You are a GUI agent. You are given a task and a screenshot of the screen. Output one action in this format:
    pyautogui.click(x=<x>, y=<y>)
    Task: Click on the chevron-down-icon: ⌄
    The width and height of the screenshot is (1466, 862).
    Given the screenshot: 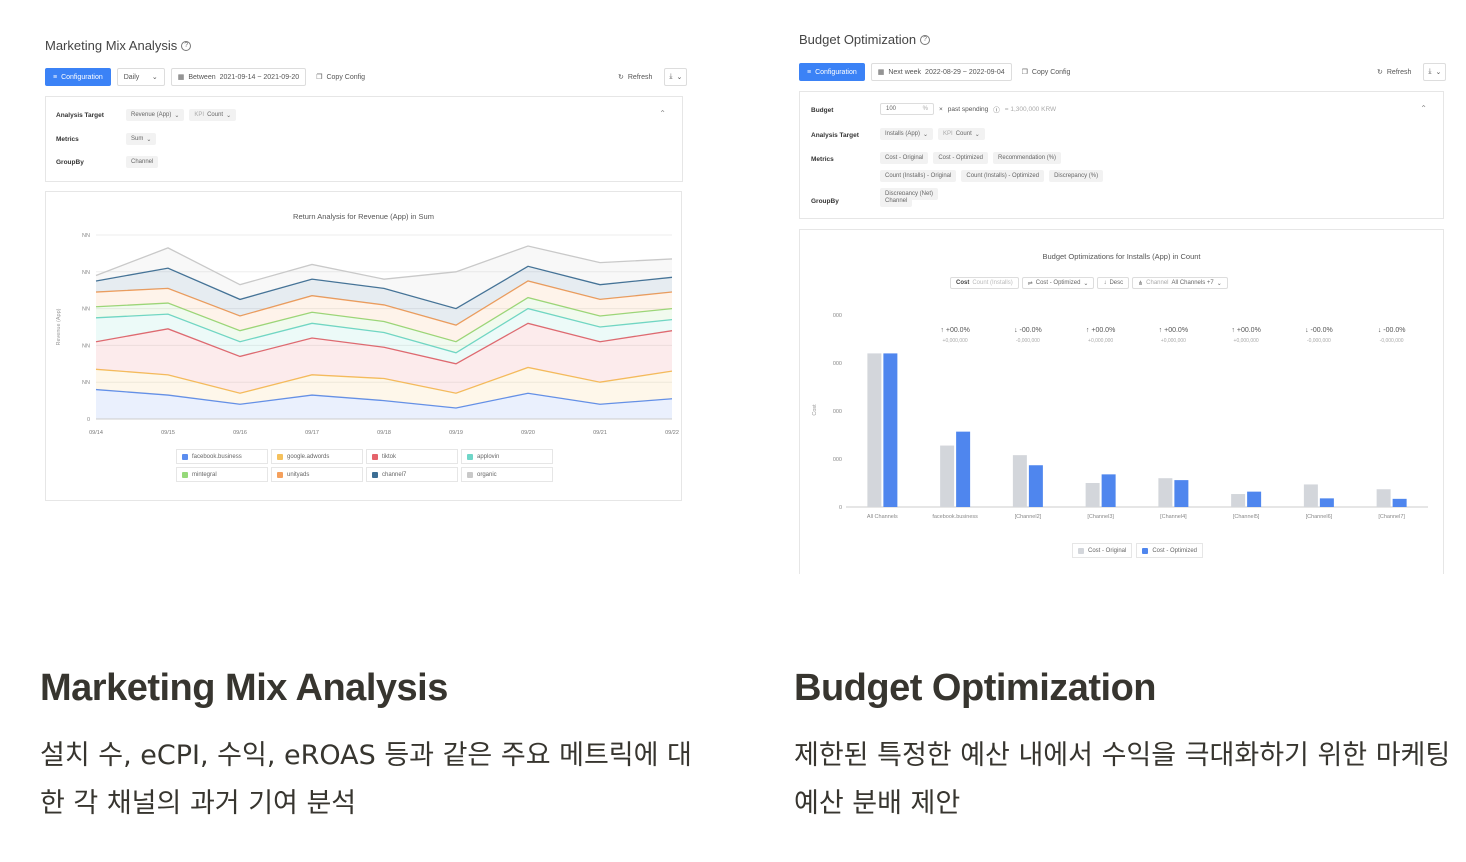 What is the action you would take?
    pyautogui.click(x=149, y=139)
    